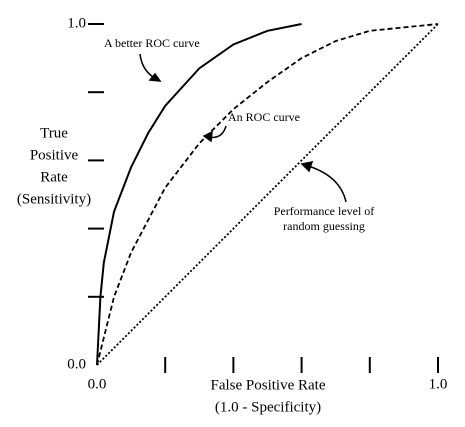  Describe the element at coordinates (54, 133) in the screenshot. I see `y-axis-label: True` at that location.